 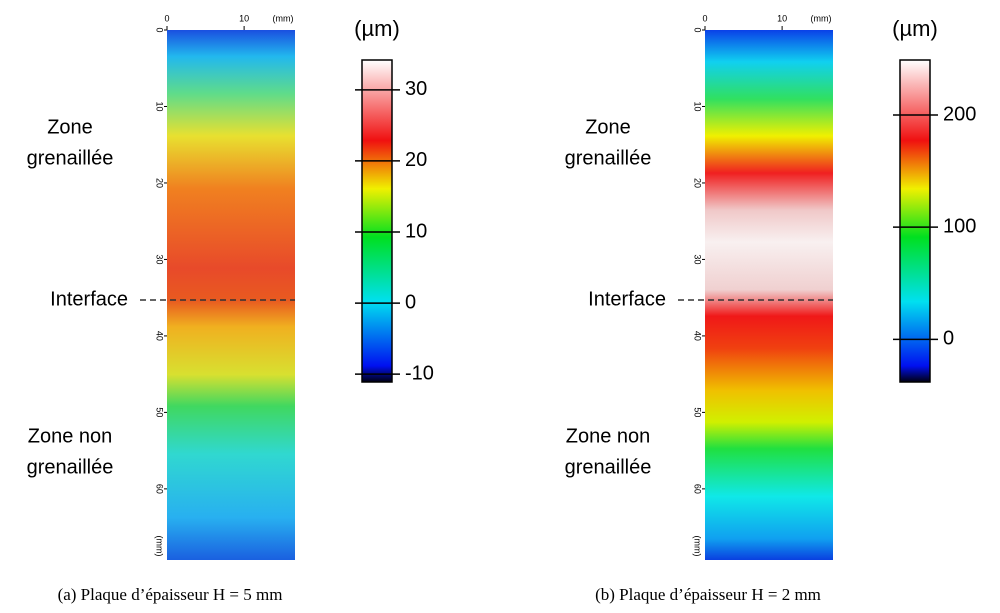 What do you see at coordinates (959, 226) in the screenshot?
I see `colorbar-tick-label: 100` at bounding box center [959, 226].